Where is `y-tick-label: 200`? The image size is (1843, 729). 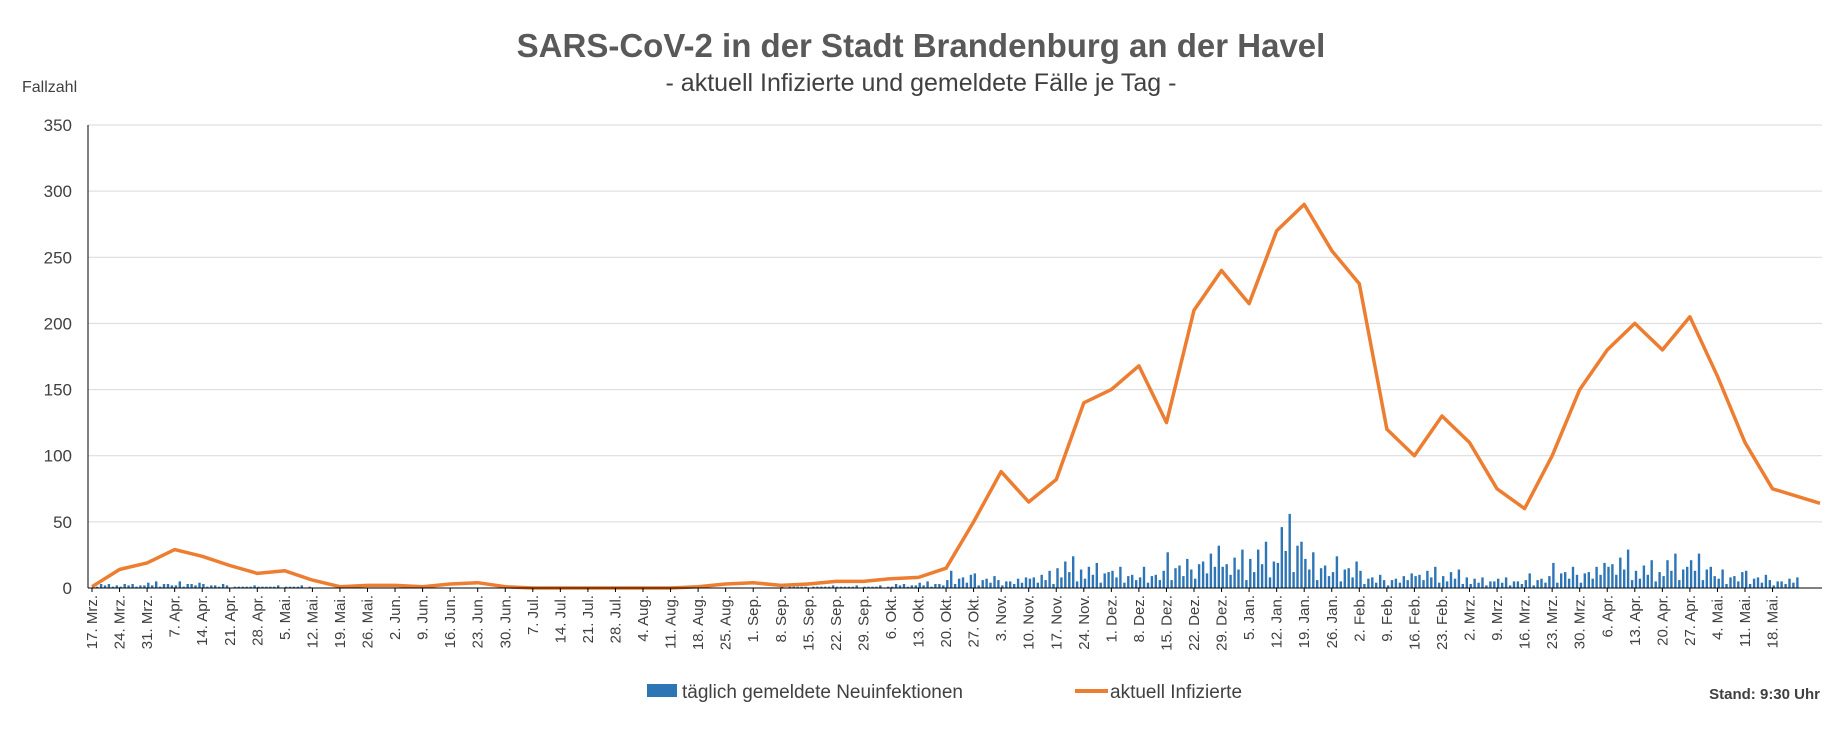 y-tick-label: 200 is located at coordinates (58, 323).